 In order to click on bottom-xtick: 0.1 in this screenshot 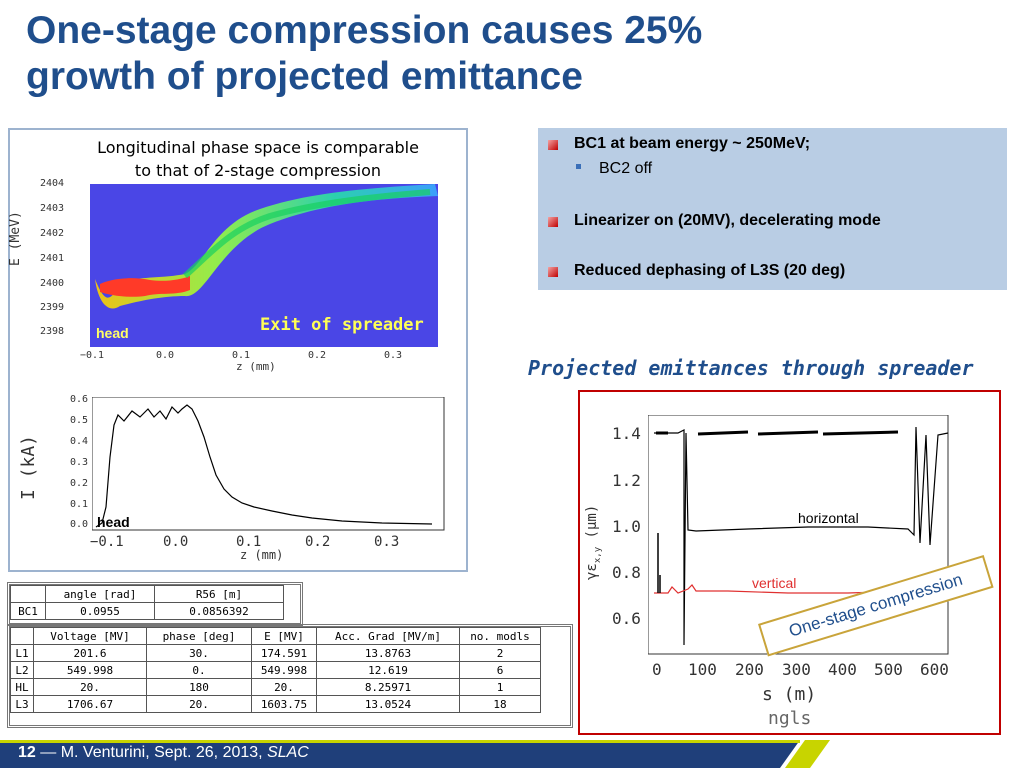, I will do `click(249, 542)`.